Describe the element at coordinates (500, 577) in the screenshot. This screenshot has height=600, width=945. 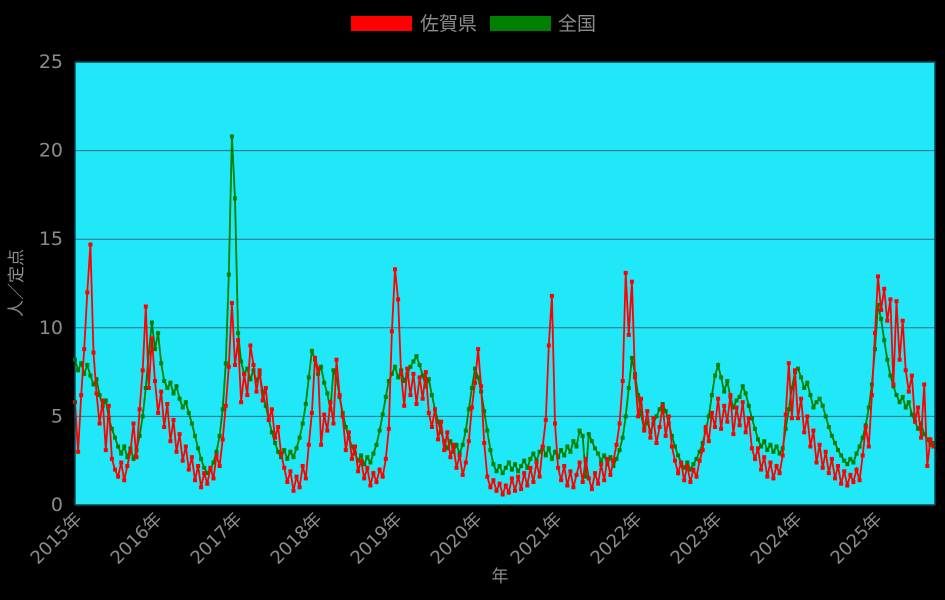
I see `x-axis-title: 年` at that location.